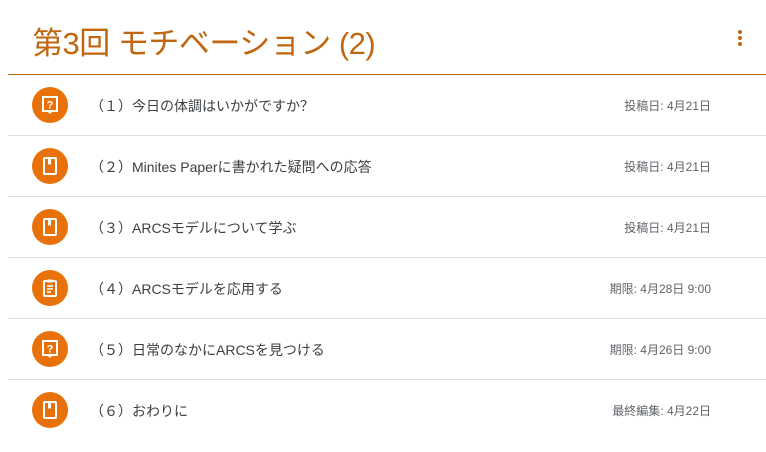 This screenshot has width=766, height=452. I want to click on item-title: （２）Minites Paperに書かれた疑問への応答, so click(231, 167).